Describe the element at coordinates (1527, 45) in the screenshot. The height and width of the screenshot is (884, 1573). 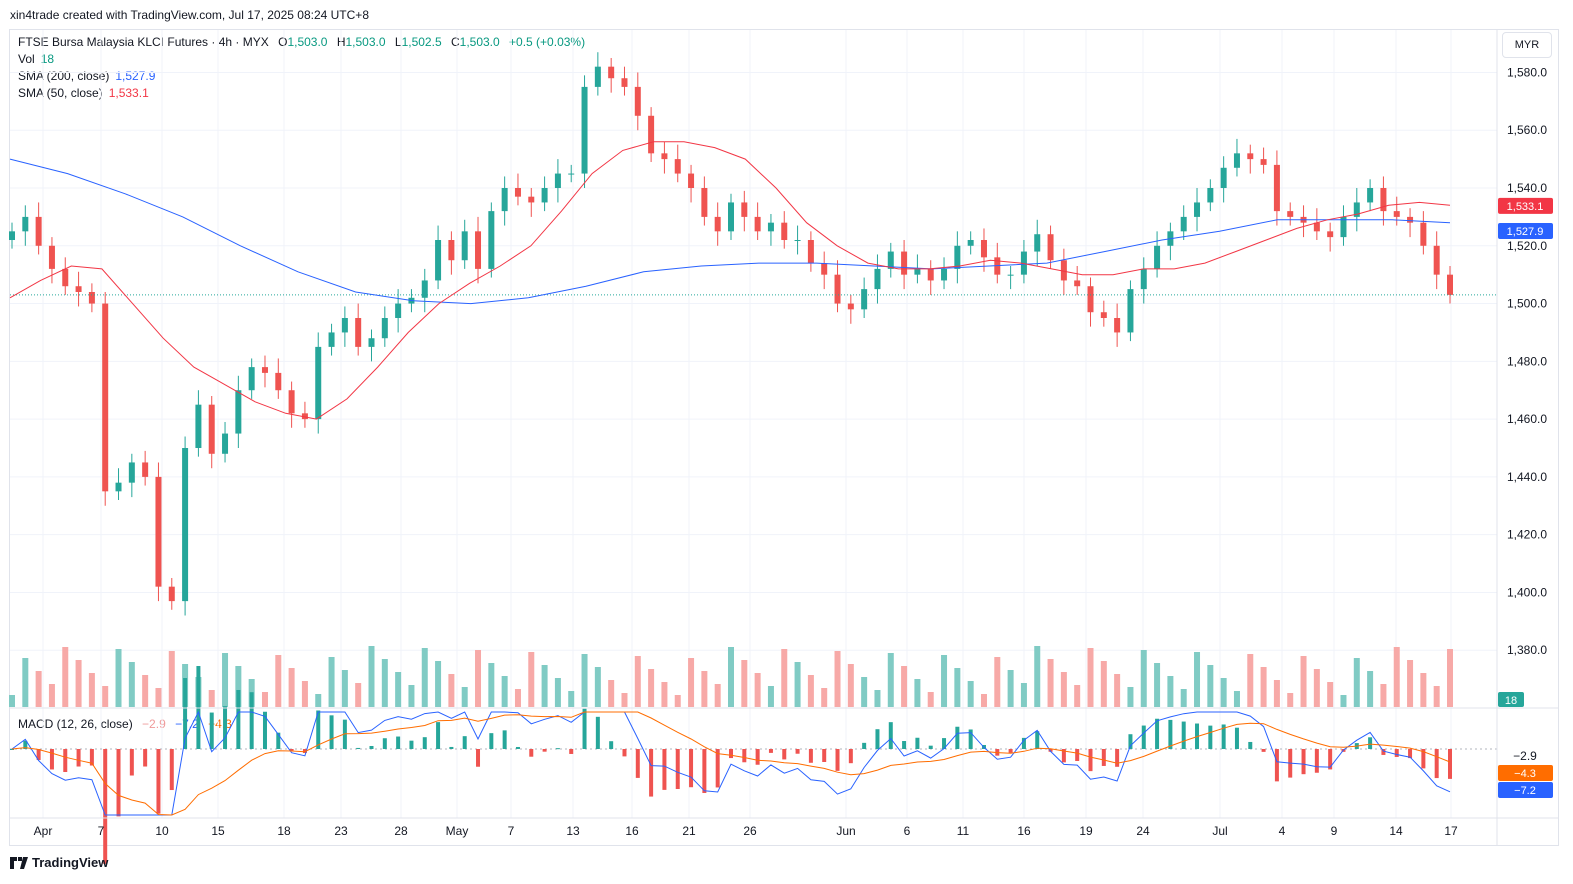
I see `currency-button: MYR` at that location.